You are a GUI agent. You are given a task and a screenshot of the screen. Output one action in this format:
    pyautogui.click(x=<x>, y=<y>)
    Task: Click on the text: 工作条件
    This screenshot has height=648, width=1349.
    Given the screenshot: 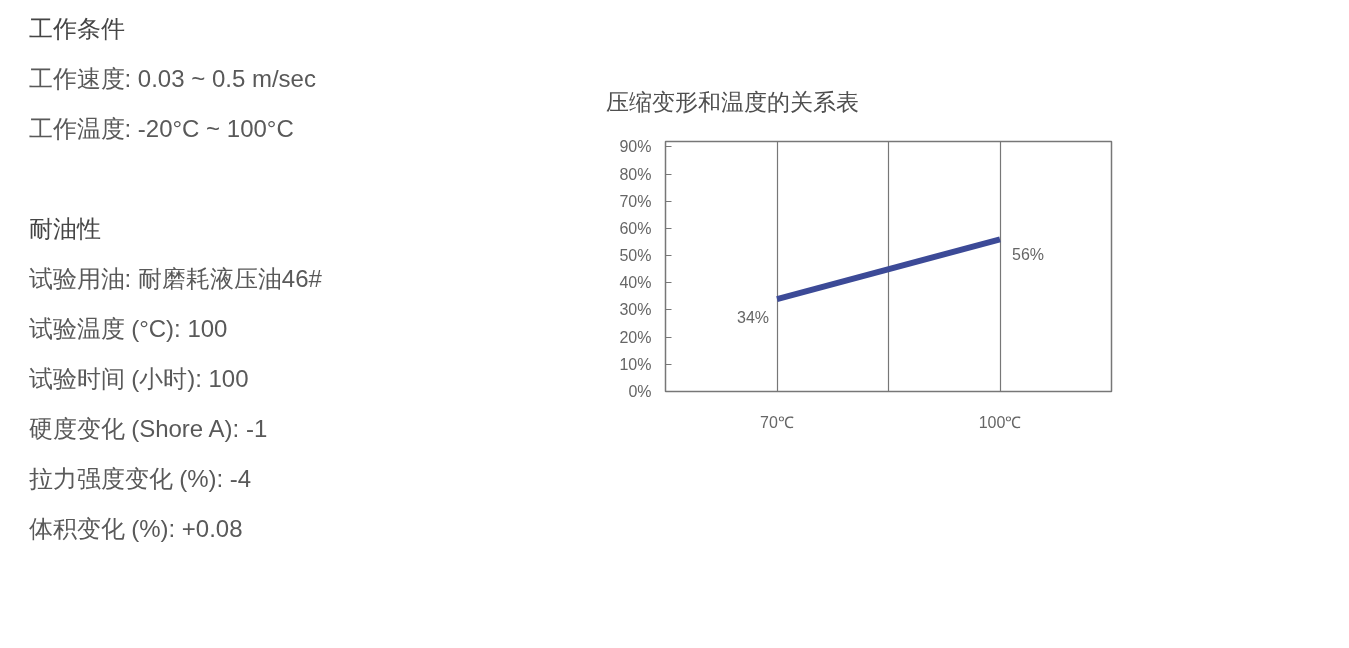 What is the action you would take?
    pyautogui.click(x=76, y=28)
    